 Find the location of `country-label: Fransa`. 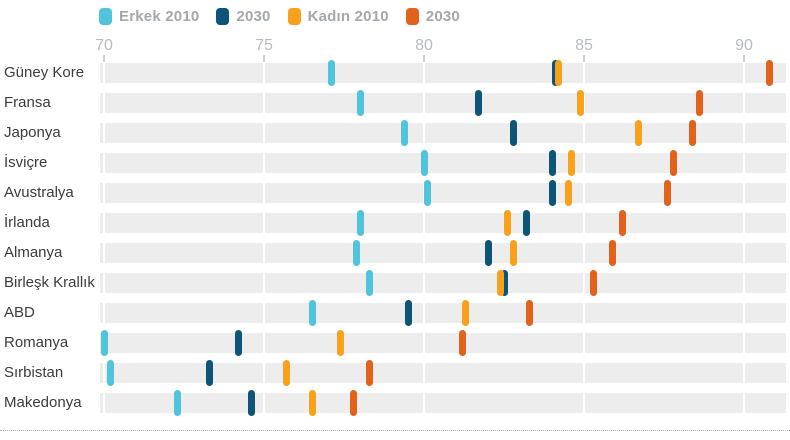

country-label: Fransa is located at coordinates (27, 102).